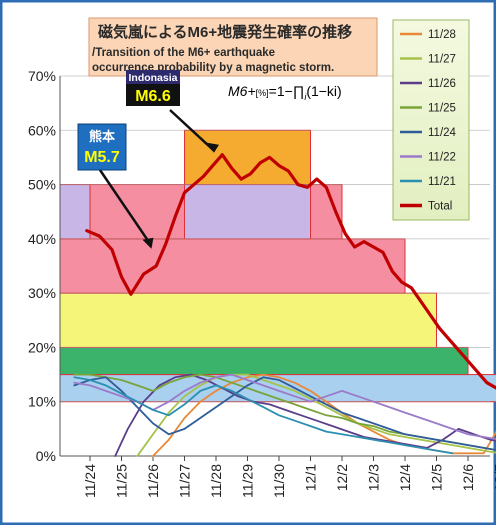  Describe the element at coordinates (311, 477) in the screenshot. I see `x-tick-label: 12/1` at that location.